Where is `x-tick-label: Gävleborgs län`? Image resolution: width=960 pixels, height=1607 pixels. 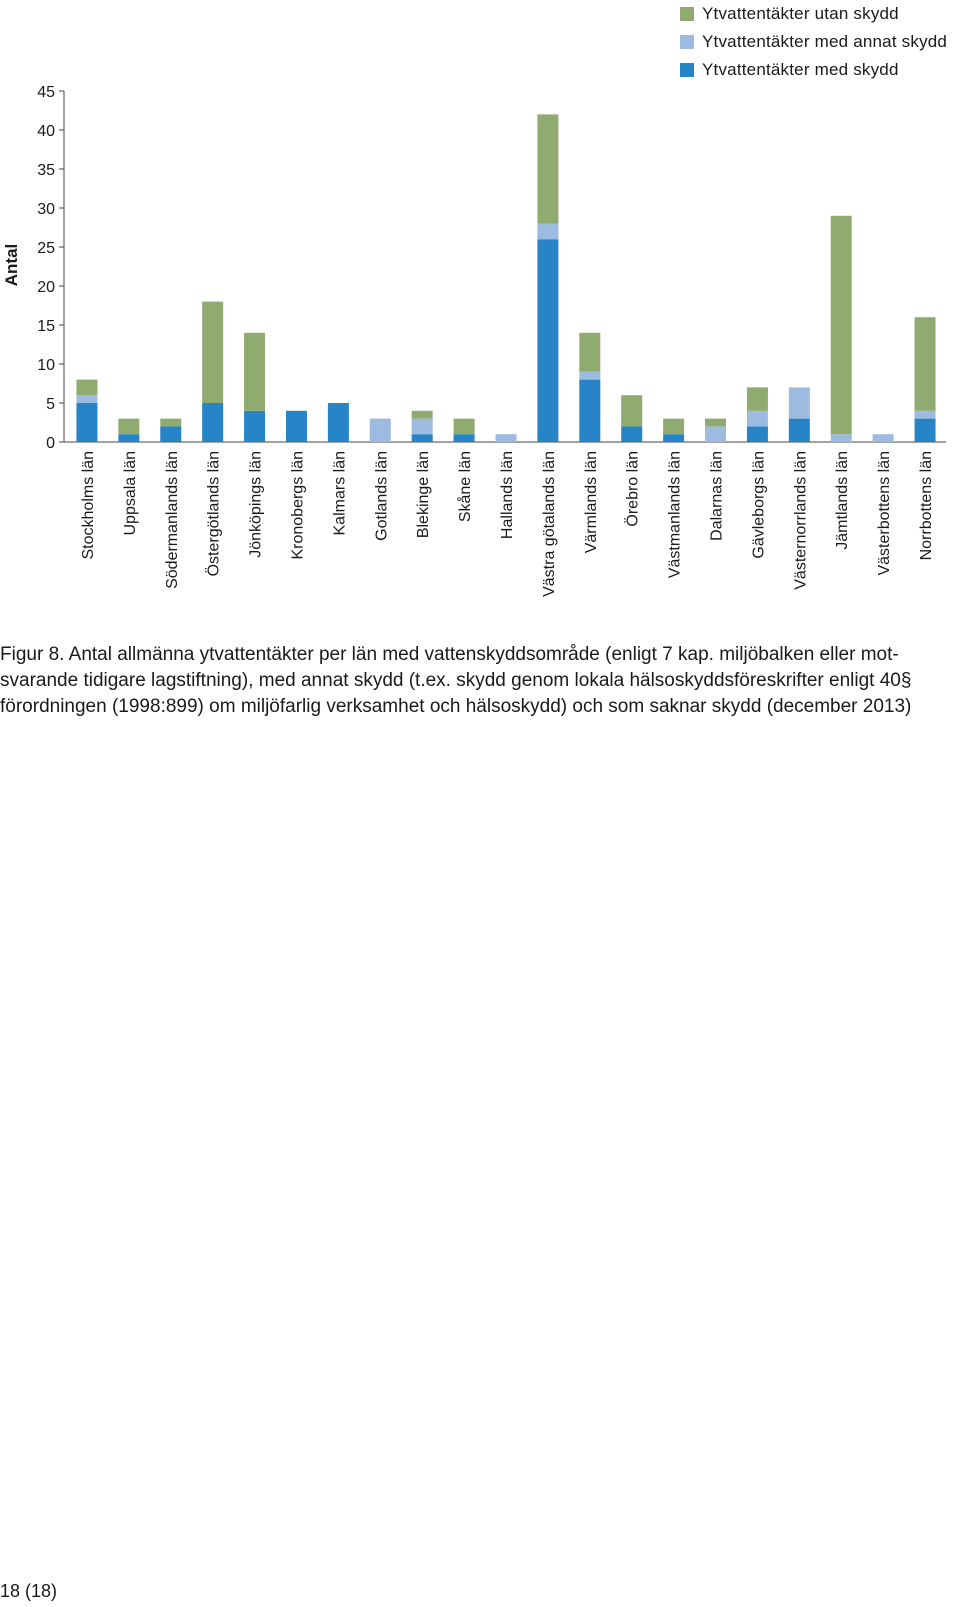
x-tick-label: Gävleborgs län is located at coordinates (758, 505).